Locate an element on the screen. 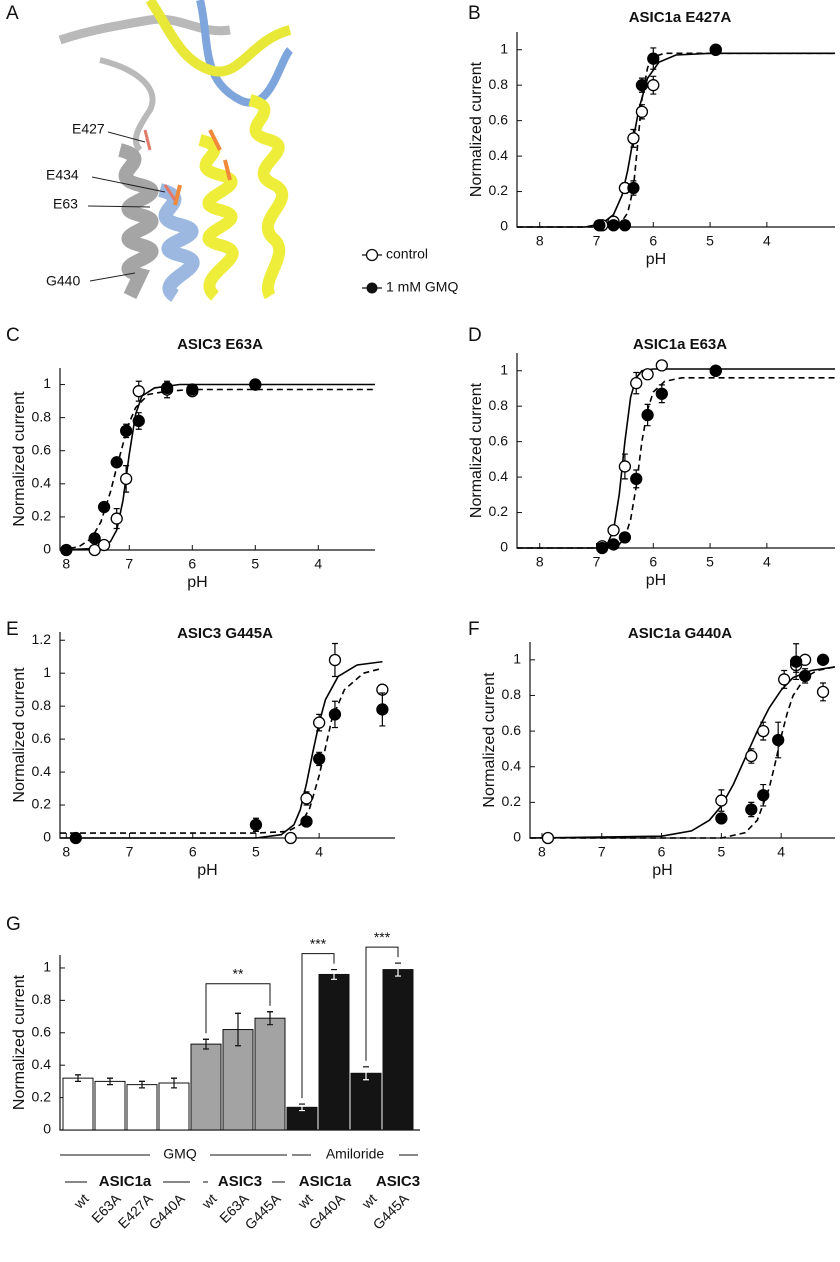  blue-helix is located at coordinates (178, 242).